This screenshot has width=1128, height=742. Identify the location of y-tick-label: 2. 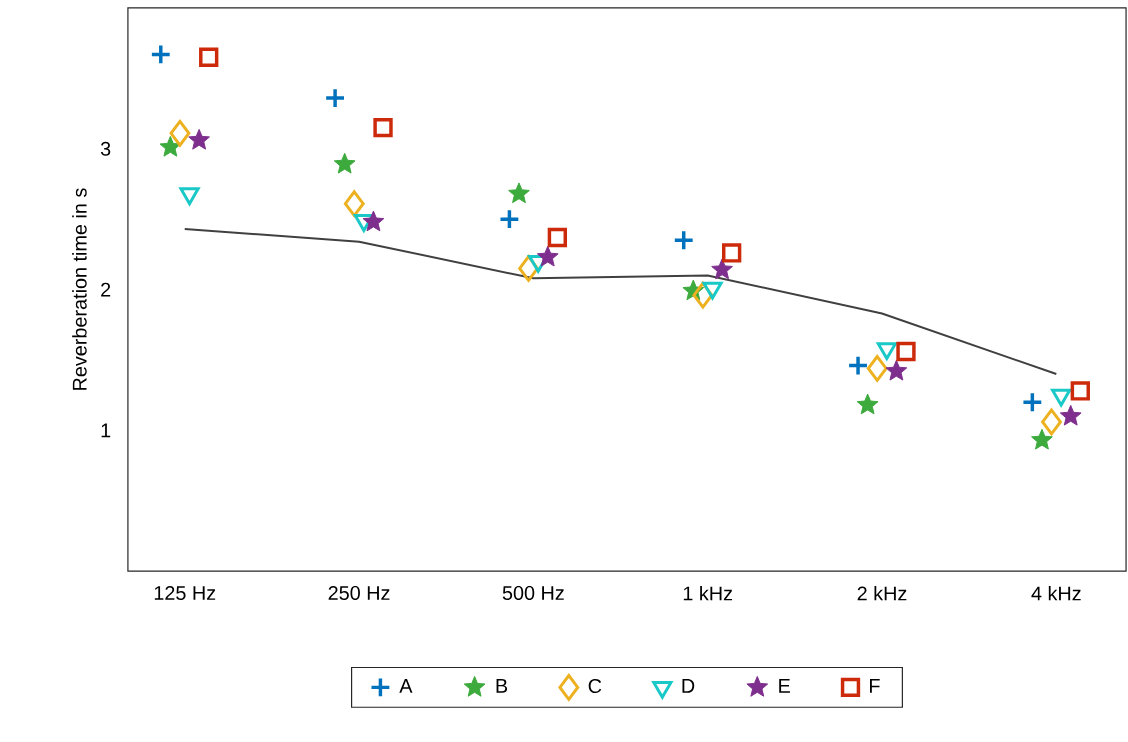
(106, 289).